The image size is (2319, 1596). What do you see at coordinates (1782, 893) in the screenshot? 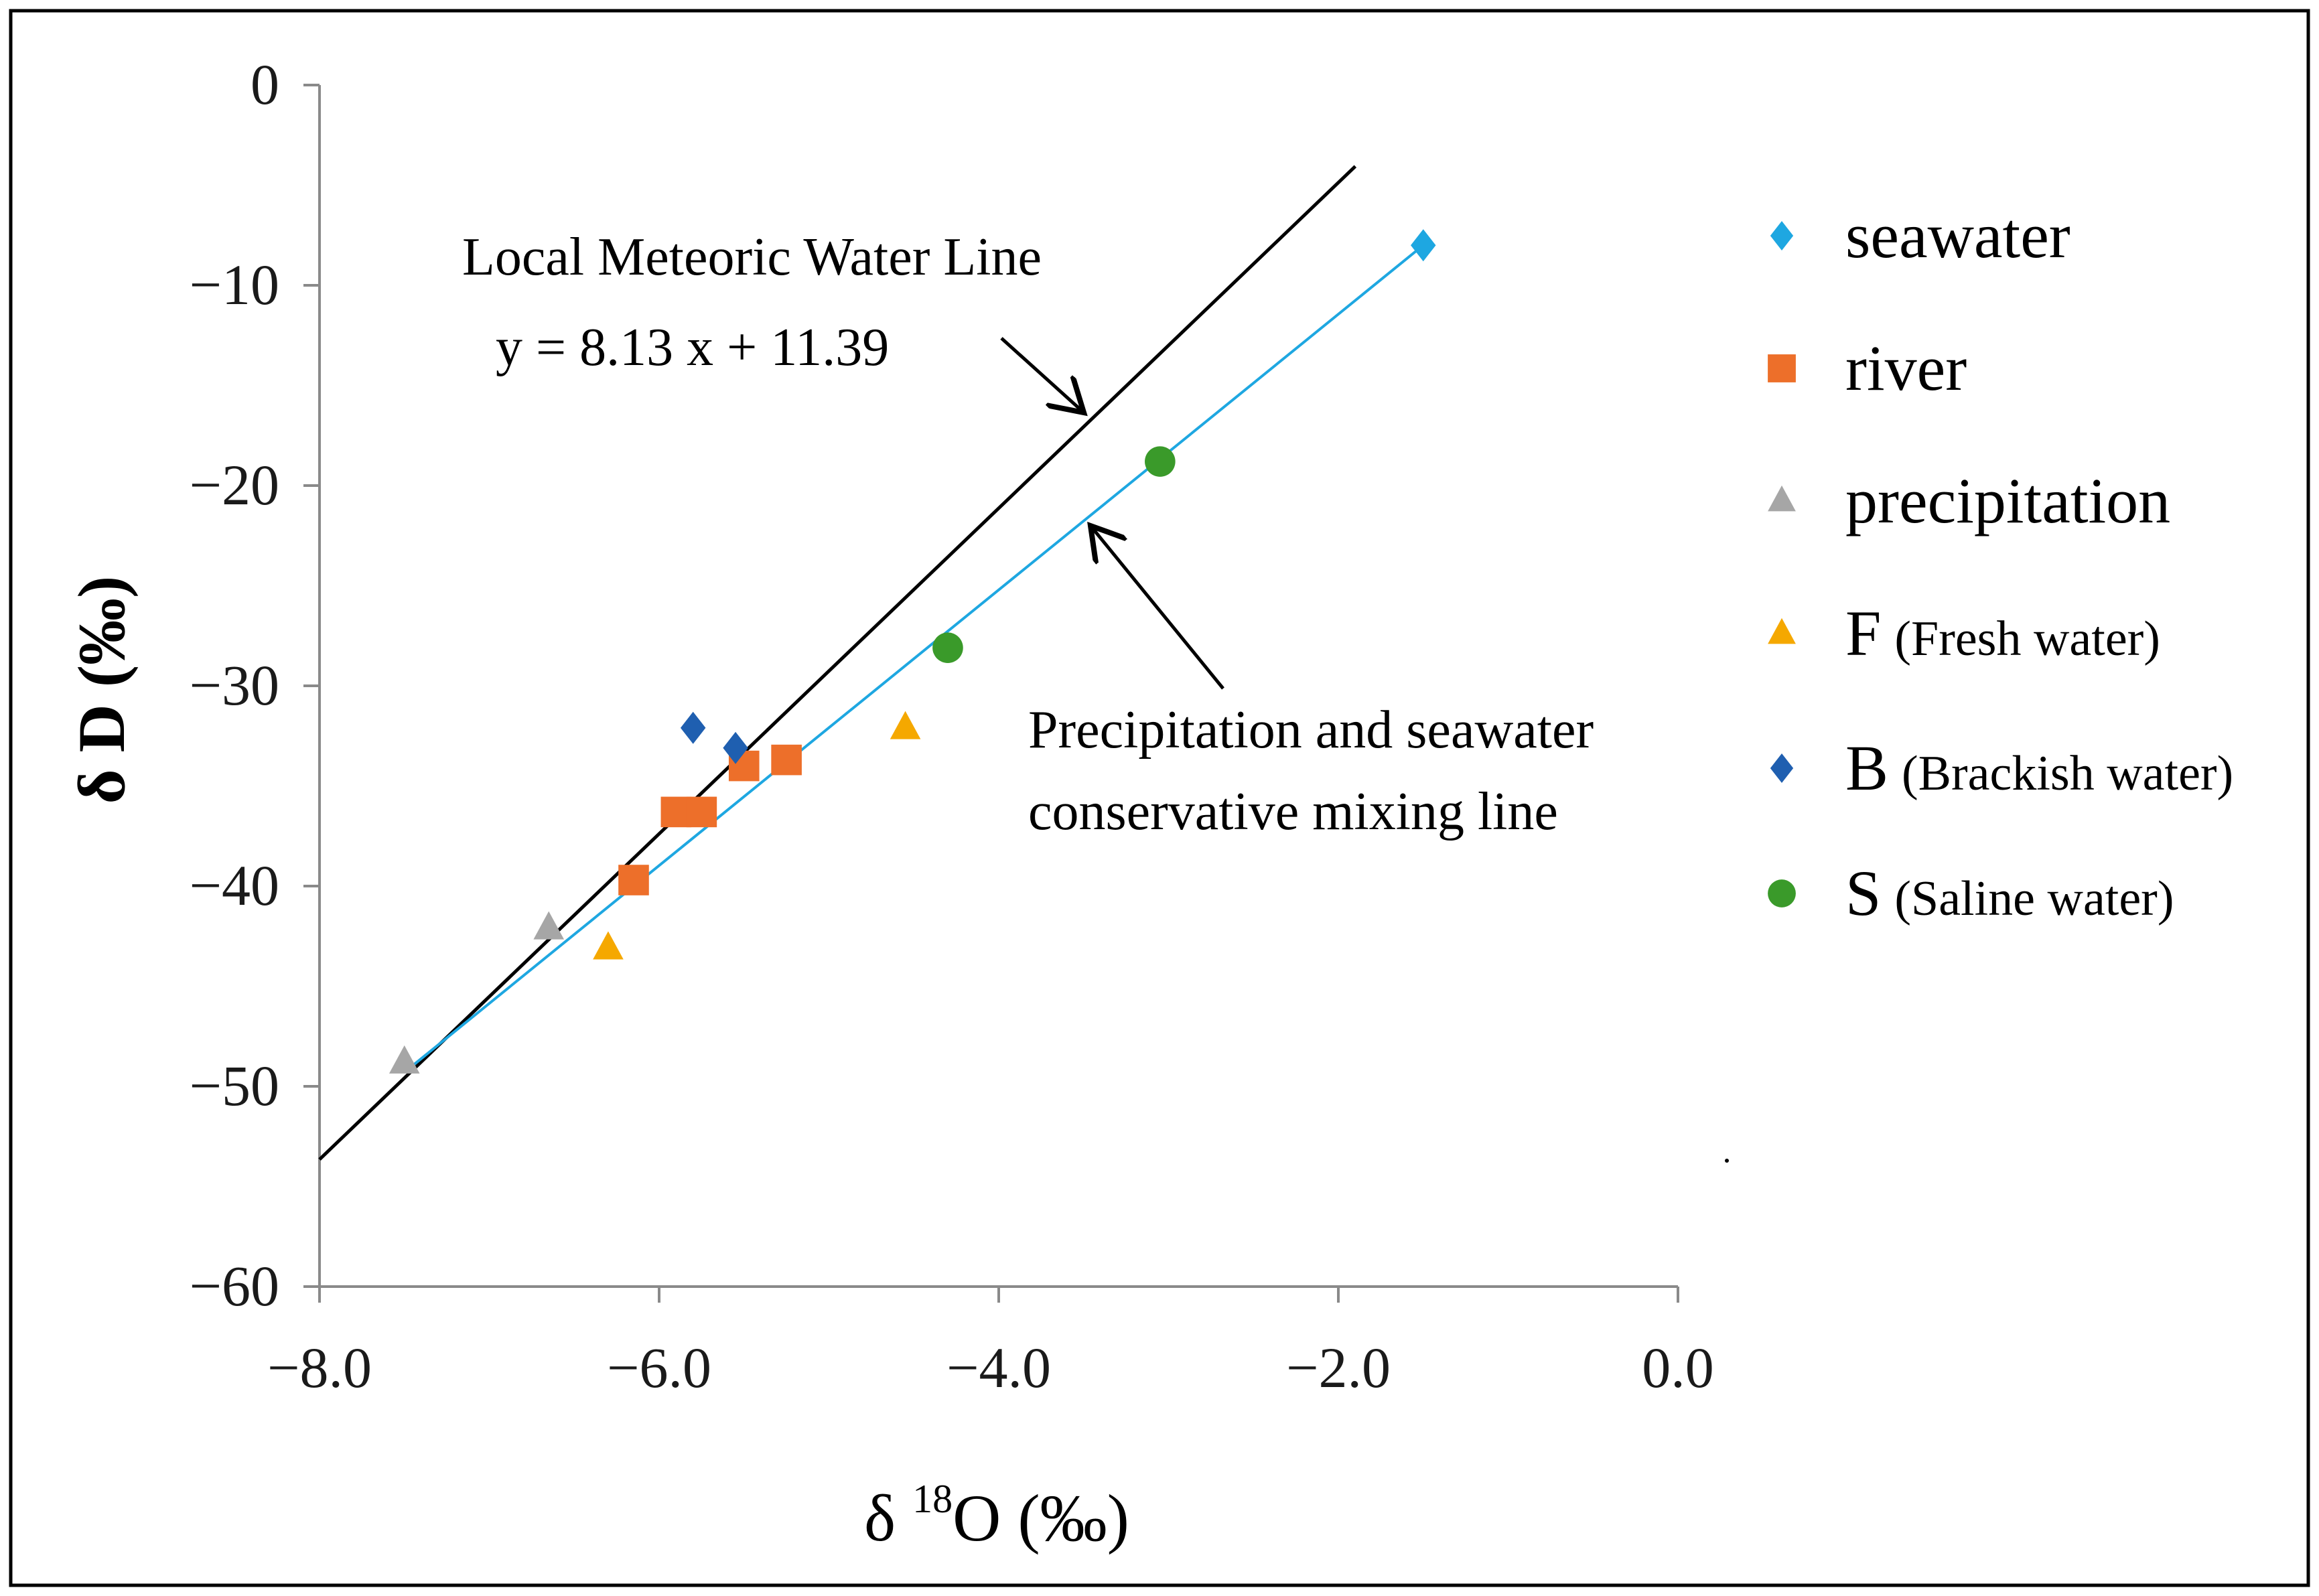
I see `legend-marker-s` at bounding box center [1782, 893].